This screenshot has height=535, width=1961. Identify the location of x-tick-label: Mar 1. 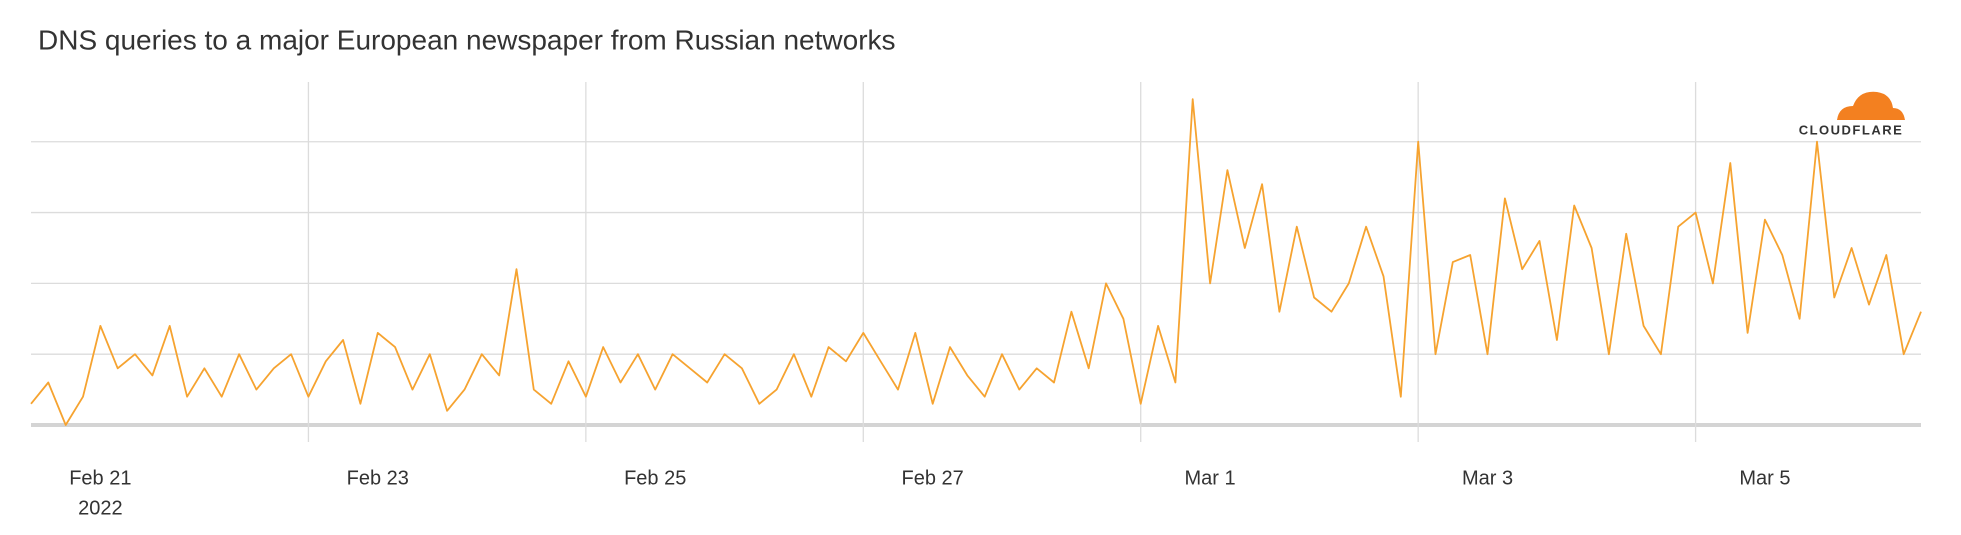
(1210, 478).